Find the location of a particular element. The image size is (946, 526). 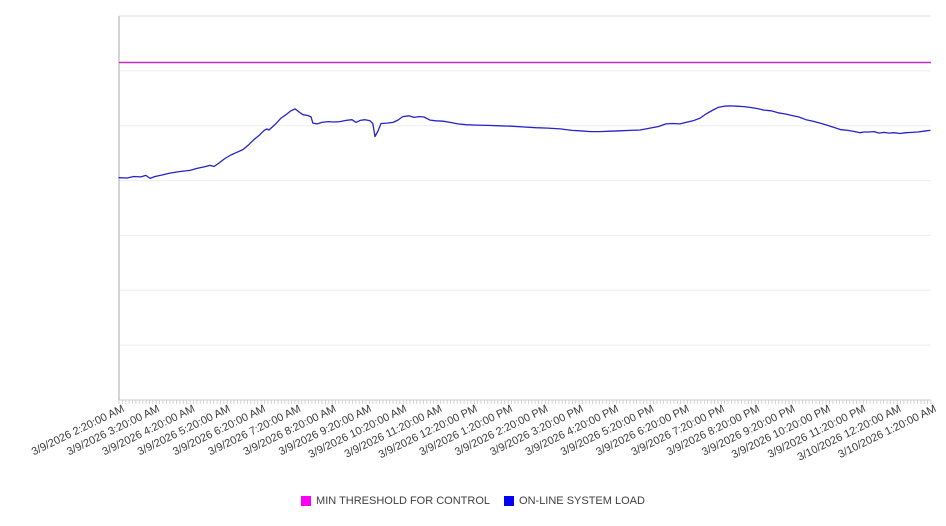

online-system-load-legend-swatch-icon is located at coordinates (509, 501).